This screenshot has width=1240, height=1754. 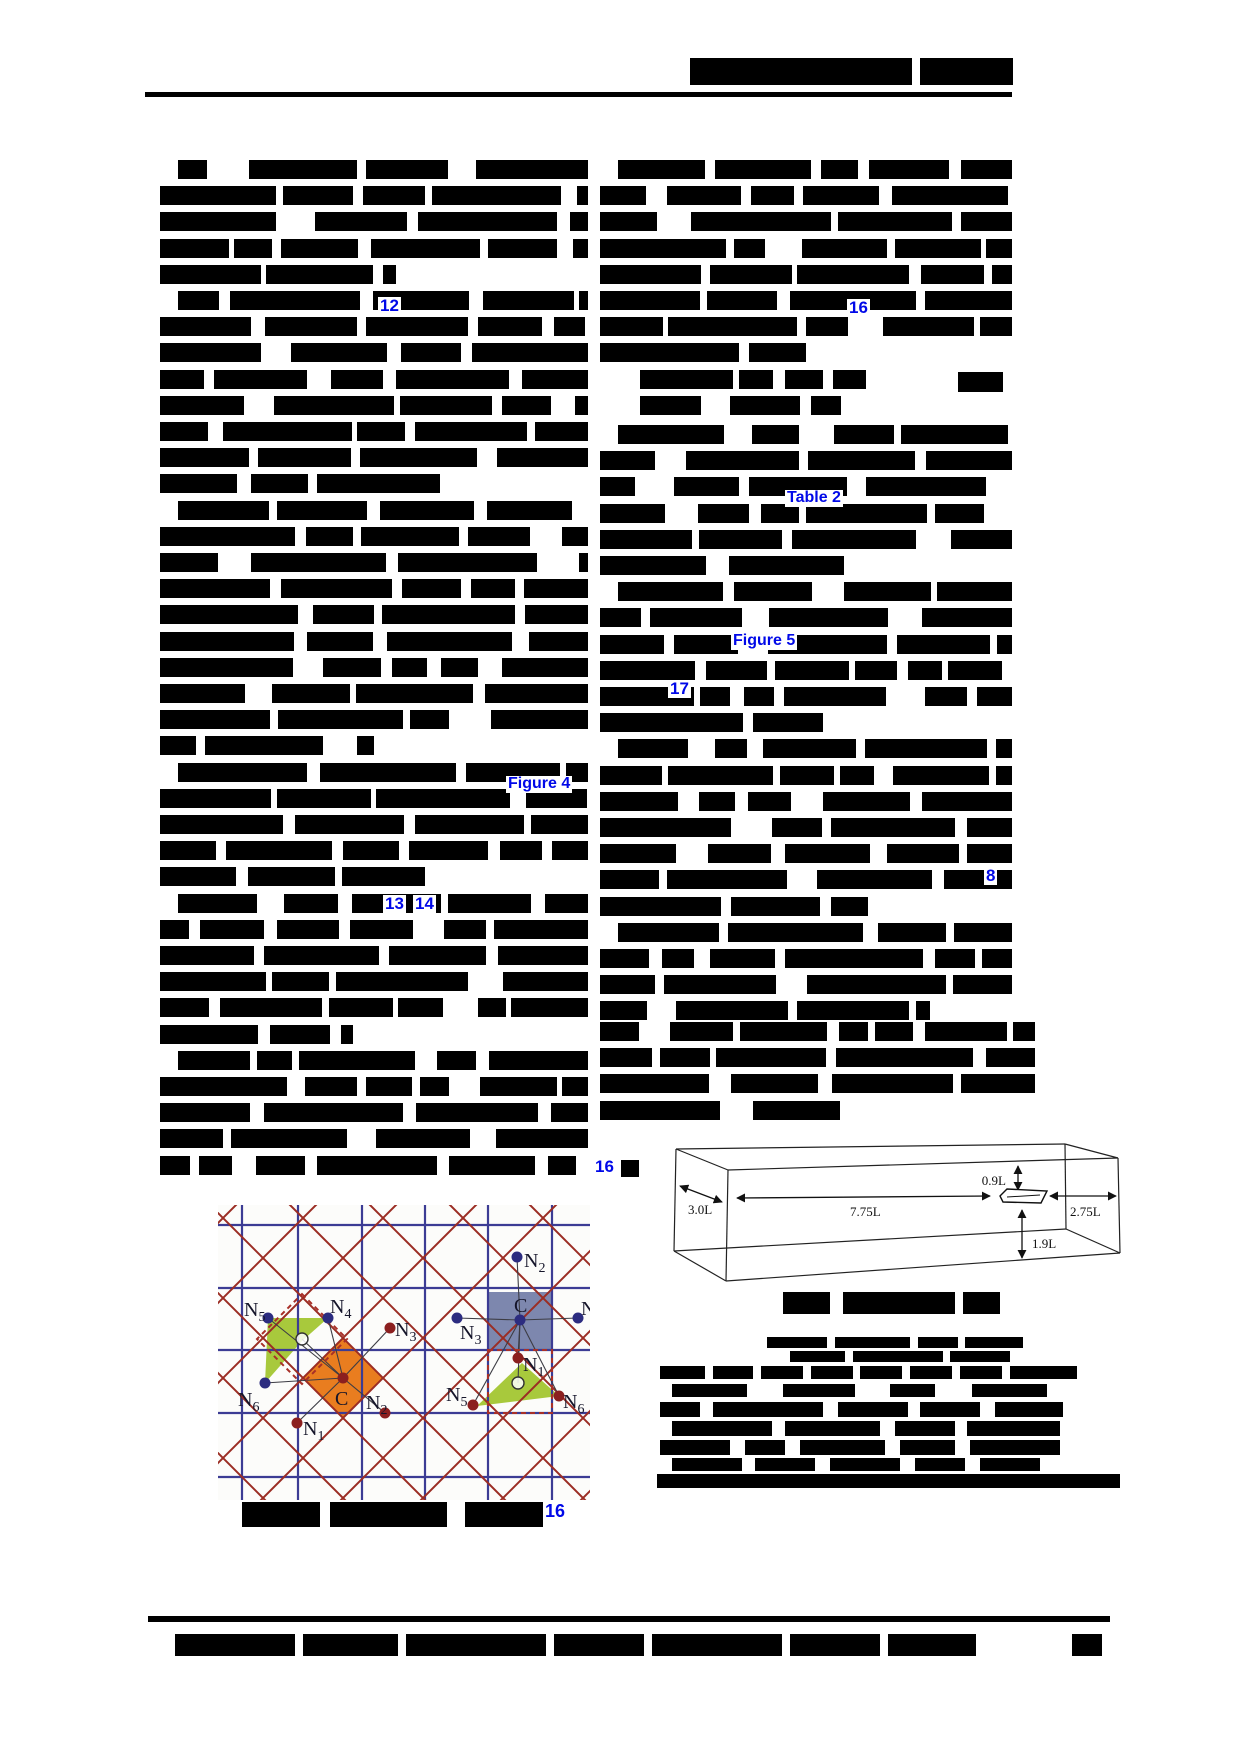 What do you see at coordinates (604, 1166) in the screenshot?
I see `cite-16-left-col: 16` at bounding box center [604, 1166].